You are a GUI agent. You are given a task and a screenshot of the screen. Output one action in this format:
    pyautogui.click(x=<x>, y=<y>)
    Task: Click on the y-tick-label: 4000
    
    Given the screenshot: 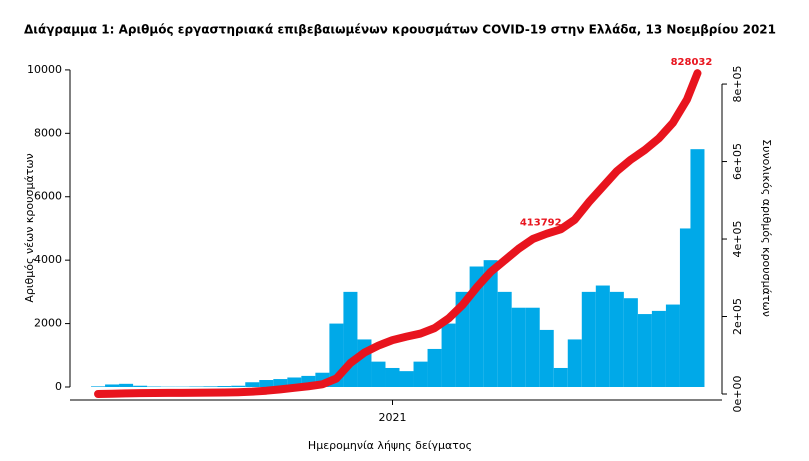 What is the action you would take?
    pyautogui.click(x=48, y=259)
    